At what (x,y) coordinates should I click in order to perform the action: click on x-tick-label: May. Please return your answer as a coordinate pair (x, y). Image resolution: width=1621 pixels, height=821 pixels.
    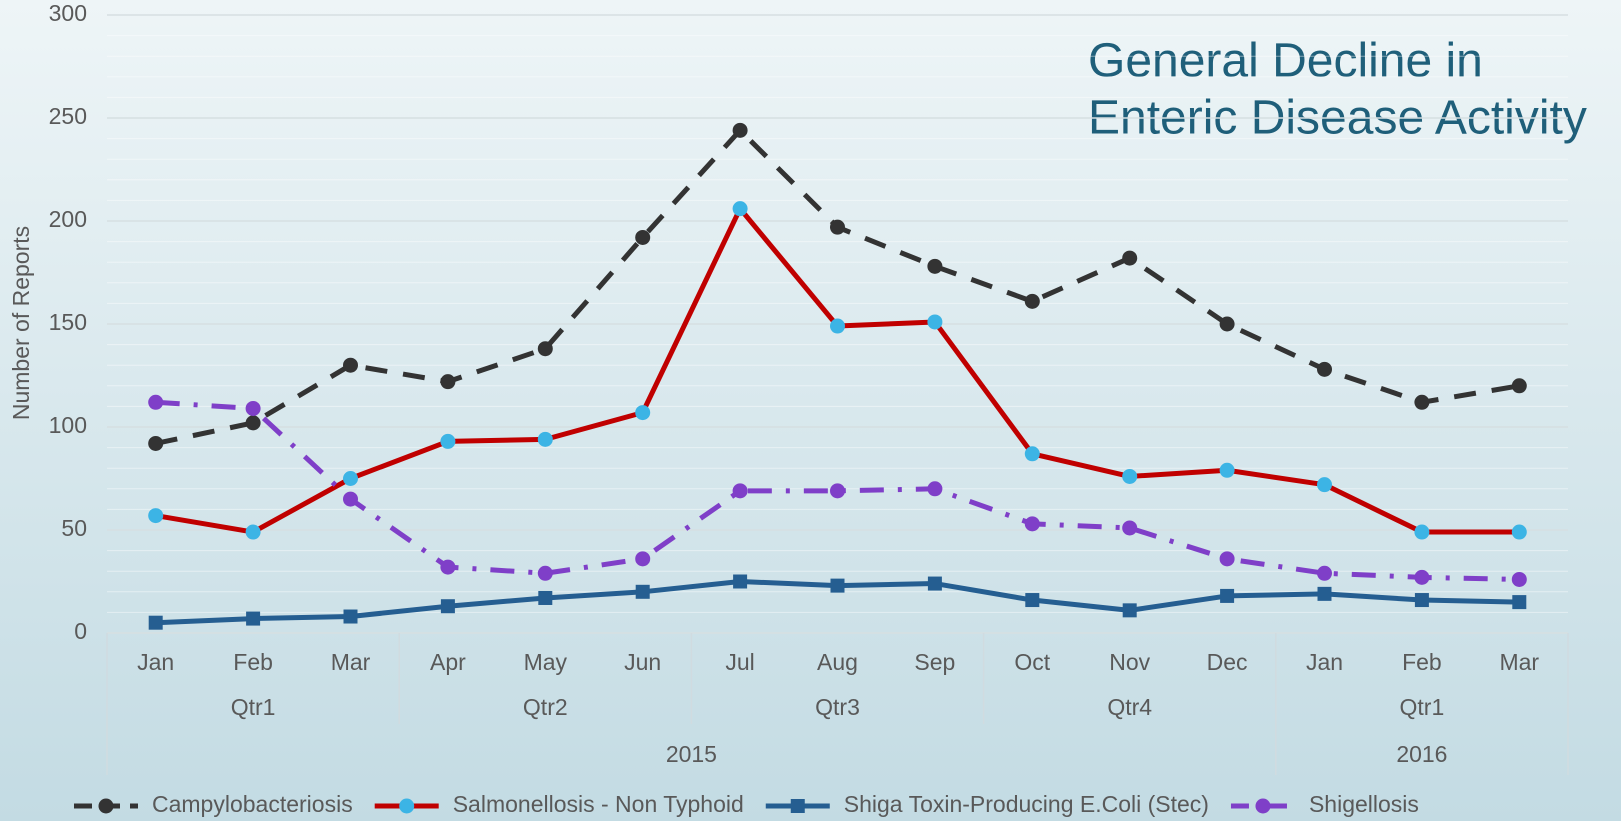
    Looking at the image, I should click on (546, 662).